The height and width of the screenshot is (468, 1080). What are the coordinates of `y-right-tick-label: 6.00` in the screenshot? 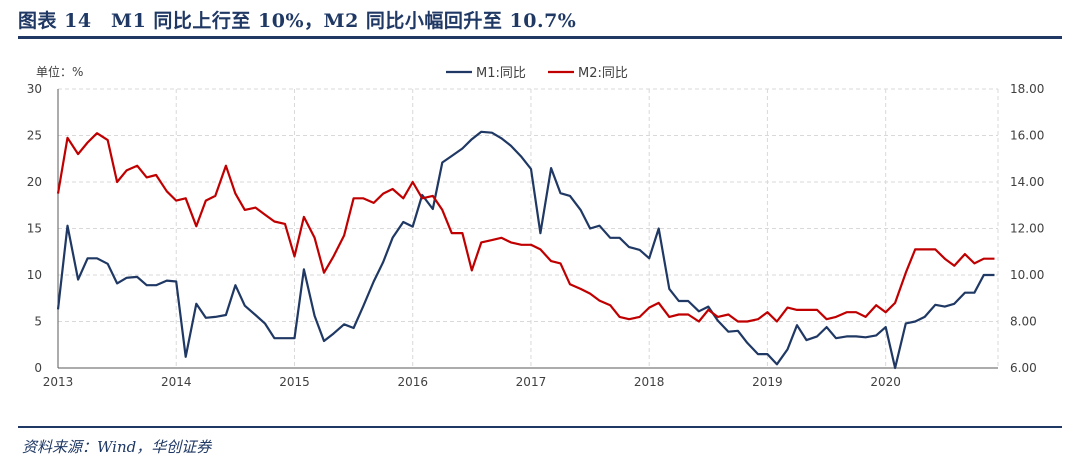 It's located at (1023, 368).